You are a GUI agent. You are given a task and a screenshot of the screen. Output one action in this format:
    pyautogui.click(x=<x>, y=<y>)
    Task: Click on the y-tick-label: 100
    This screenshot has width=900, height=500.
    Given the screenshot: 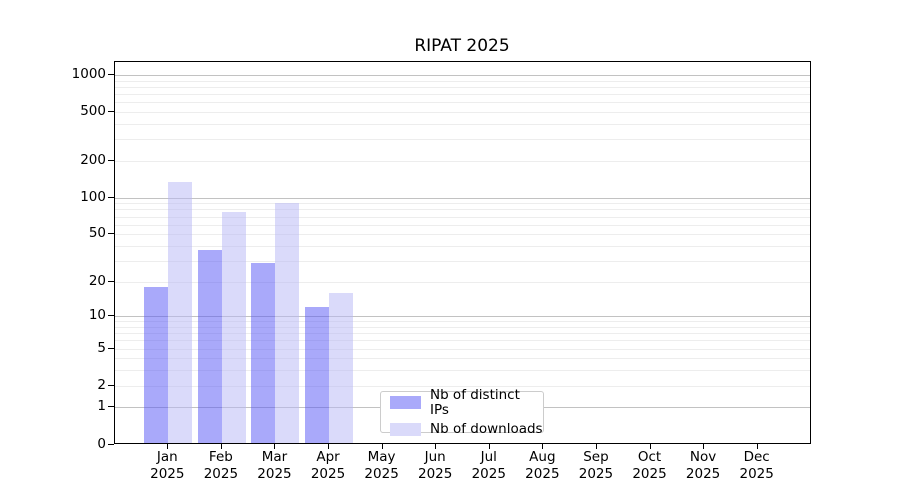 What is the action you would take?
    pyautogui.click(x=93, y=196)
    